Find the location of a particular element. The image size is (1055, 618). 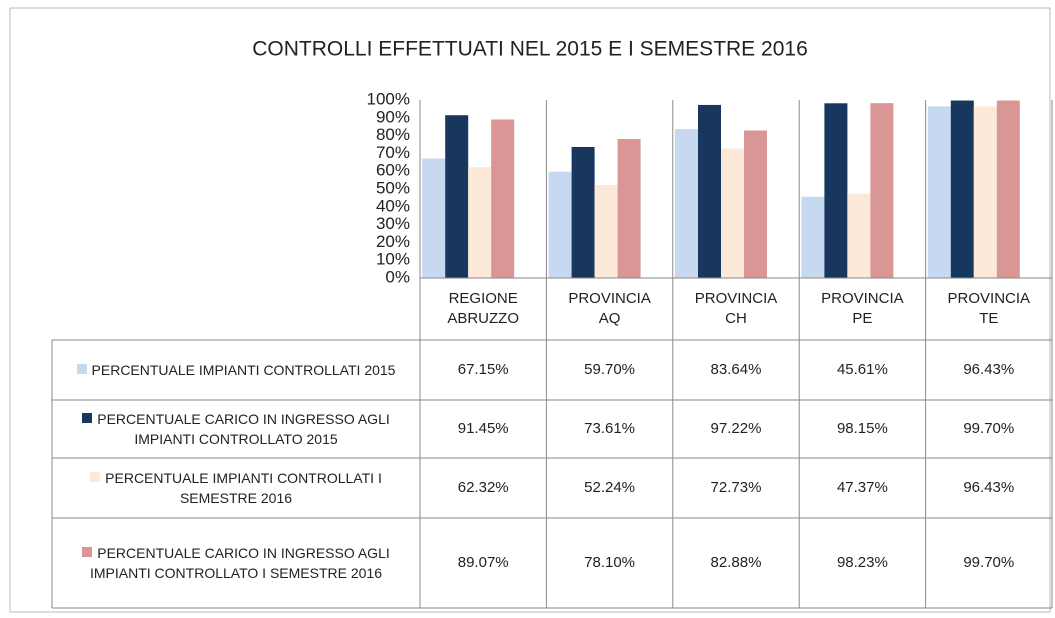

data-label: 72.73% is located at coordinates (736, 487).